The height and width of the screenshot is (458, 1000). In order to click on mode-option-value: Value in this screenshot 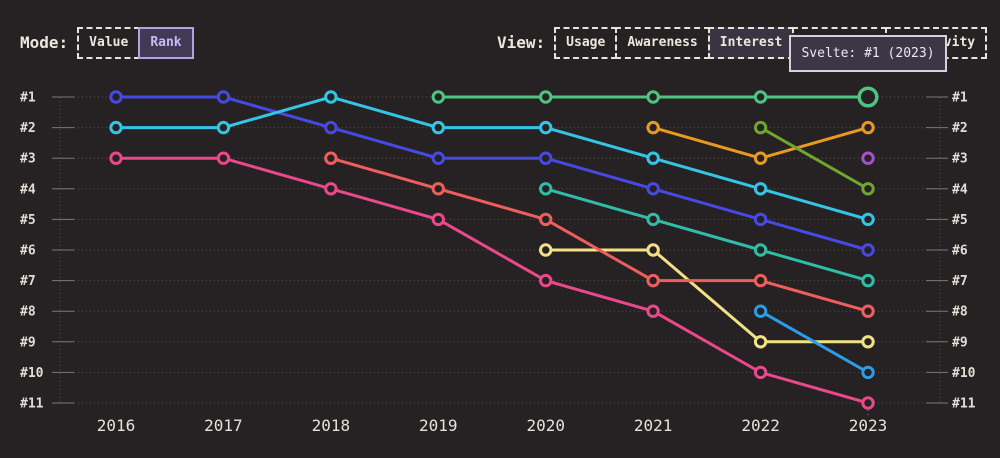, I will do `click(109, 43)`.